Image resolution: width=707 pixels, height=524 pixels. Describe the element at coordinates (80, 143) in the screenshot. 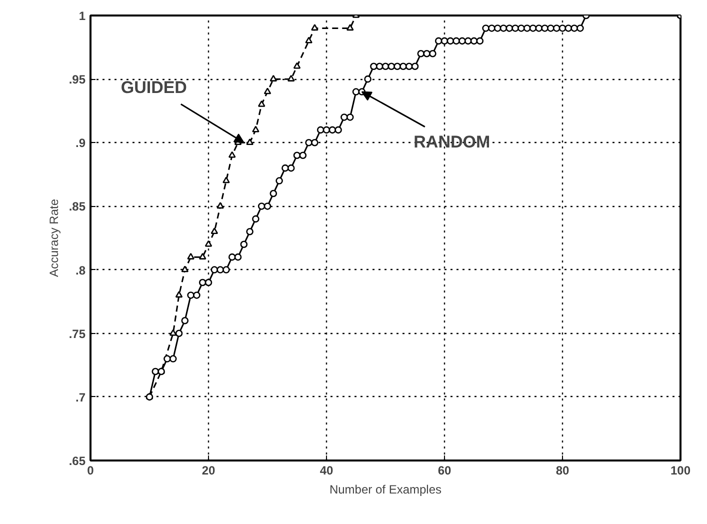

I see `y-tick-label: .9` at that location.